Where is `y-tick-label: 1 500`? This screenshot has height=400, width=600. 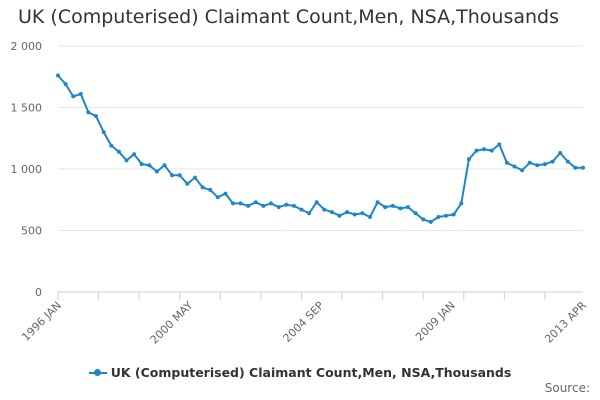 y-tick-label: 1 500 is located at coordinates (27, 108).